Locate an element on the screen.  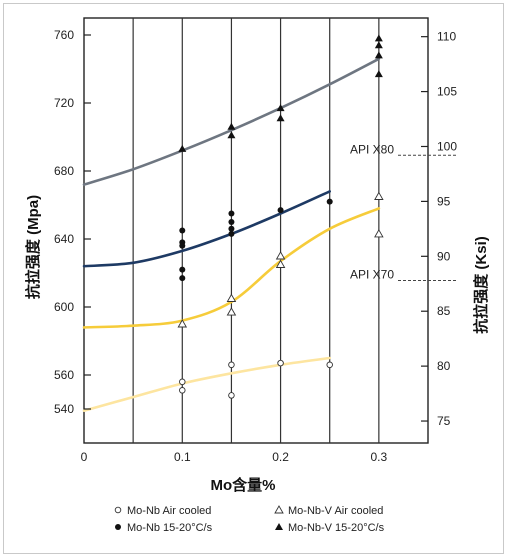
reference-line-label: API X80 is located at coordinates (372, 149).